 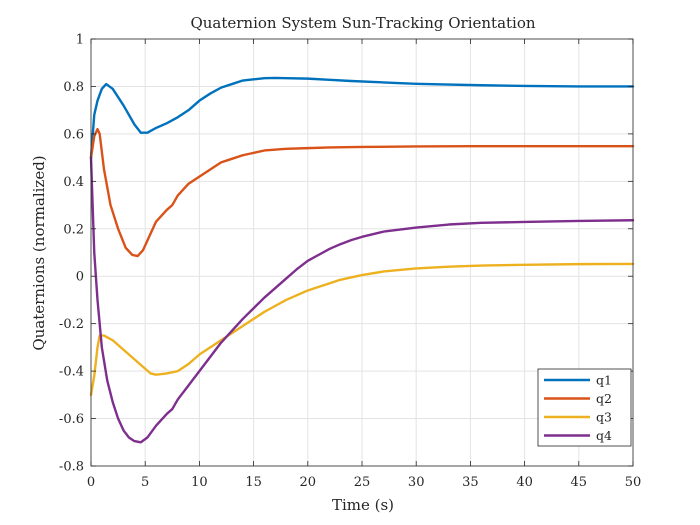 What do you see at coordinates (80, 40) in the screenshot?
I see `y-tick-label: 1` at bounding box center [80, 40].